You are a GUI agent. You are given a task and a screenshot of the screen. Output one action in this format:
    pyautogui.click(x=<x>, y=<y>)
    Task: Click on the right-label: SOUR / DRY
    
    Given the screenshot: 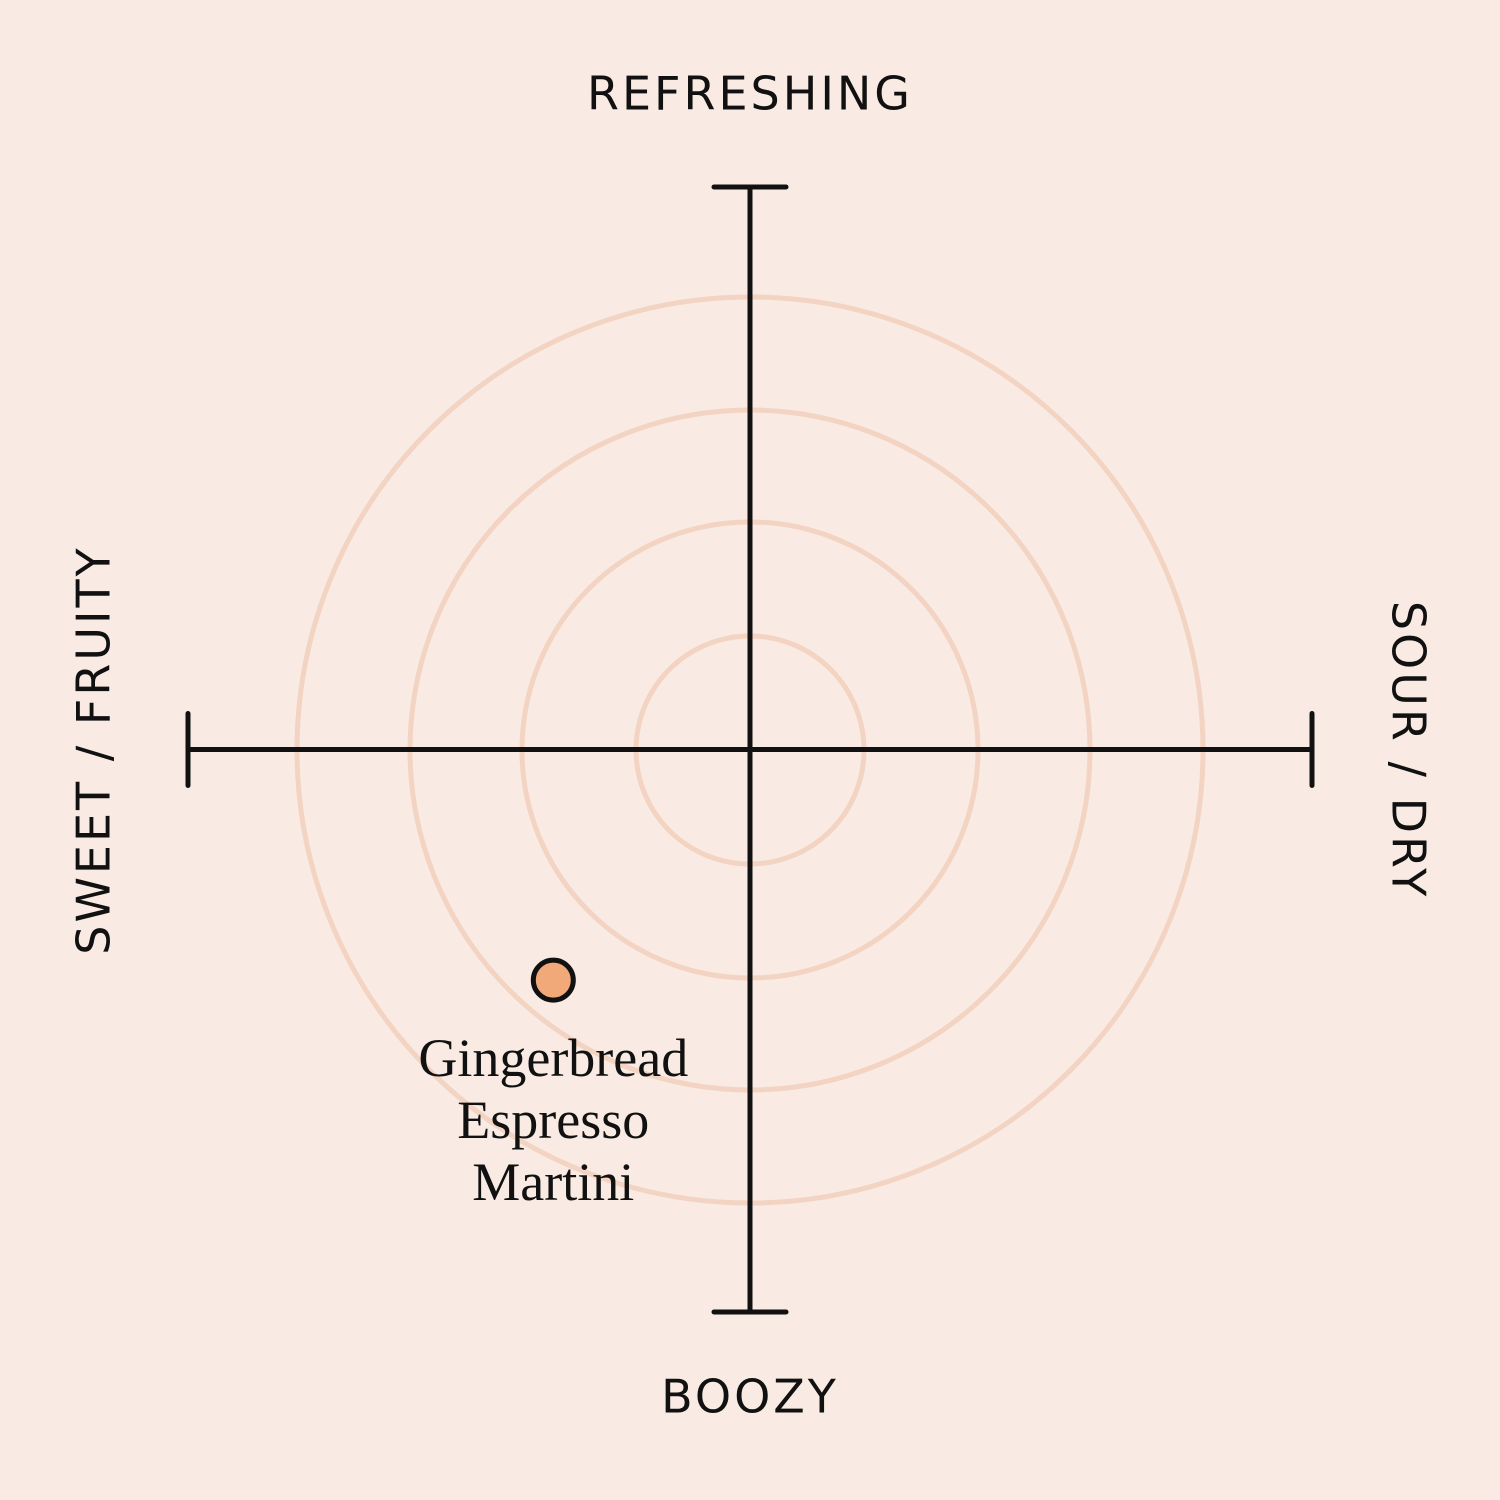 What is the action you would take?
    pyautogui.click(x=1409, y=750)
    